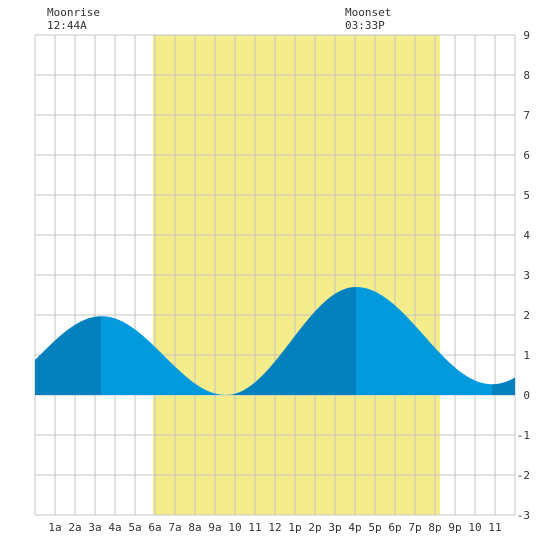 This screenshot has width=550, height=550. What do you see at coordinates (526, 235) in the screenshot?
I see `y-tick-label: 4` at bounding box center [526, 235].